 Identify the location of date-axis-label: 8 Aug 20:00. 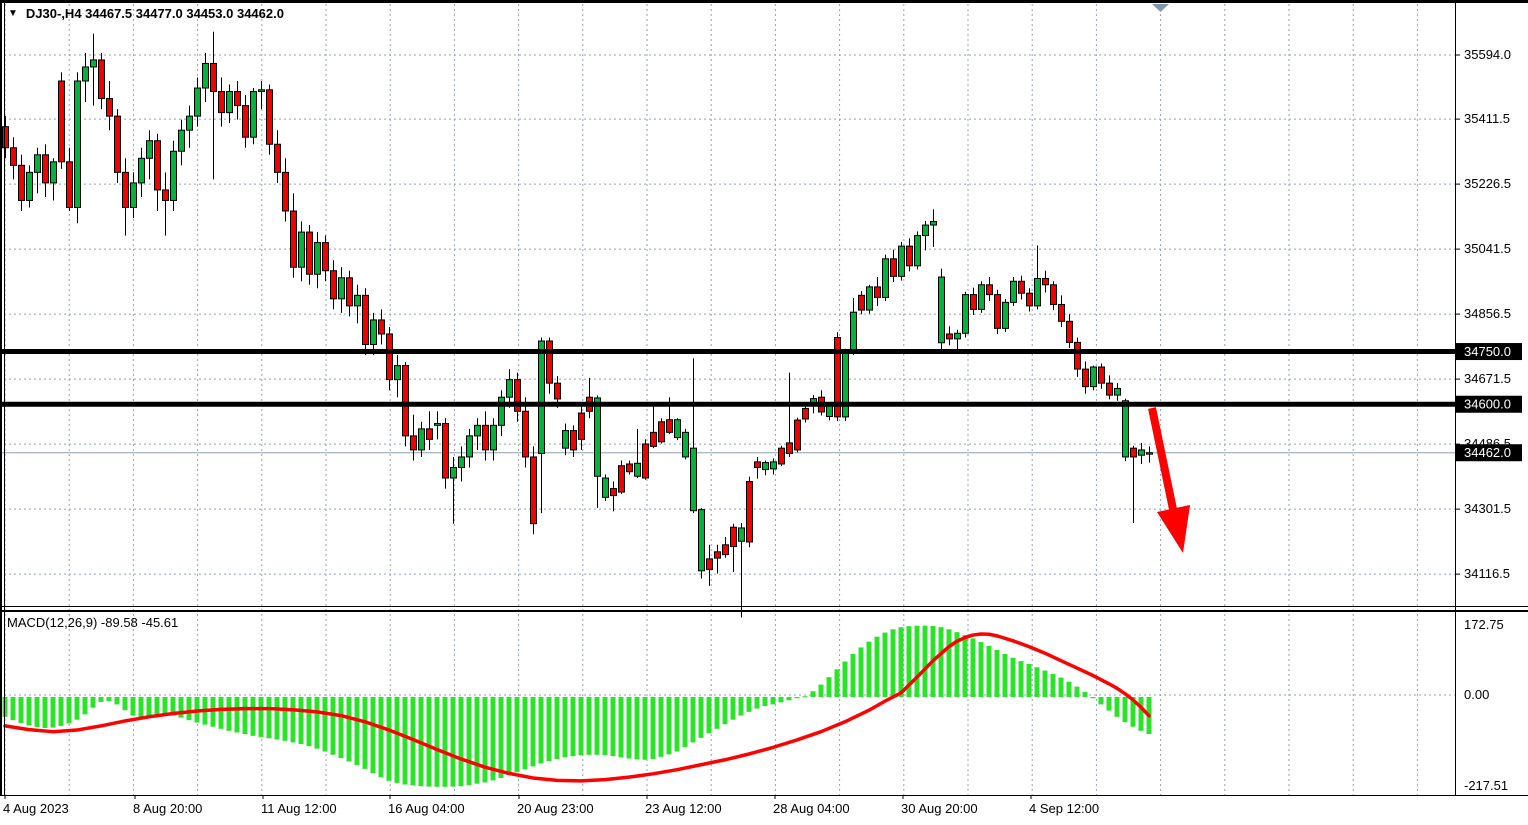
(167, 808).